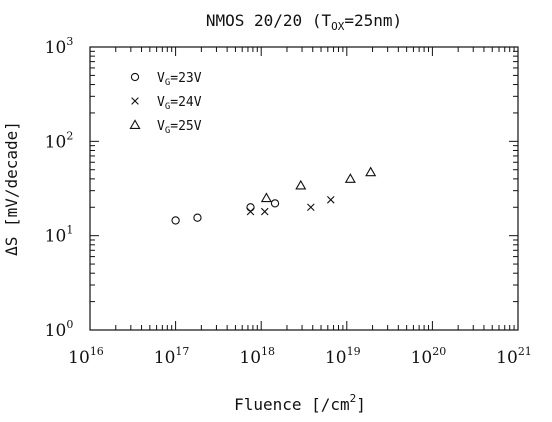 This screenshot has height=422, width=552. Describe the element at coordinates (69, 135) in the screenshot. I see `y-tick-exponent: 2` at that location.